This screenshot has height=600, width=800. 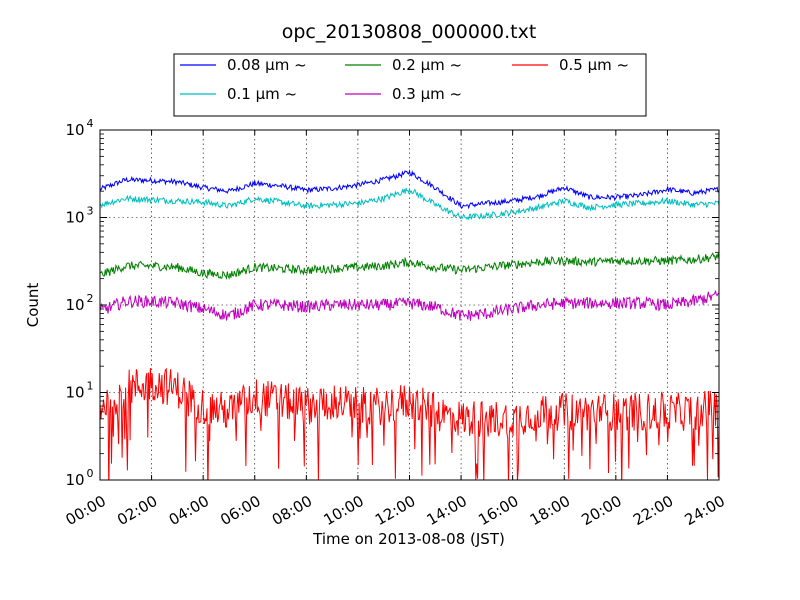 What do you see at coordinates (594, 65) in the screenshot?
I see `legend-label: 0.5 μm ~` at bounding box center [594, 65].